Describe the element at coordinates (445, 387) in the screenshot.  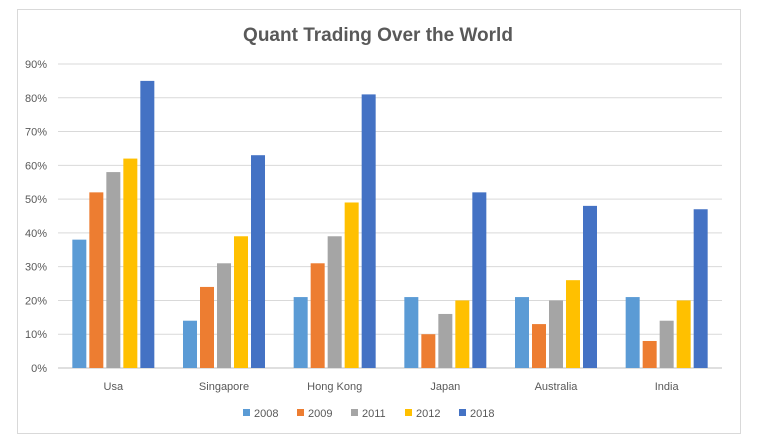
I see `category-label: Japan` at that location.